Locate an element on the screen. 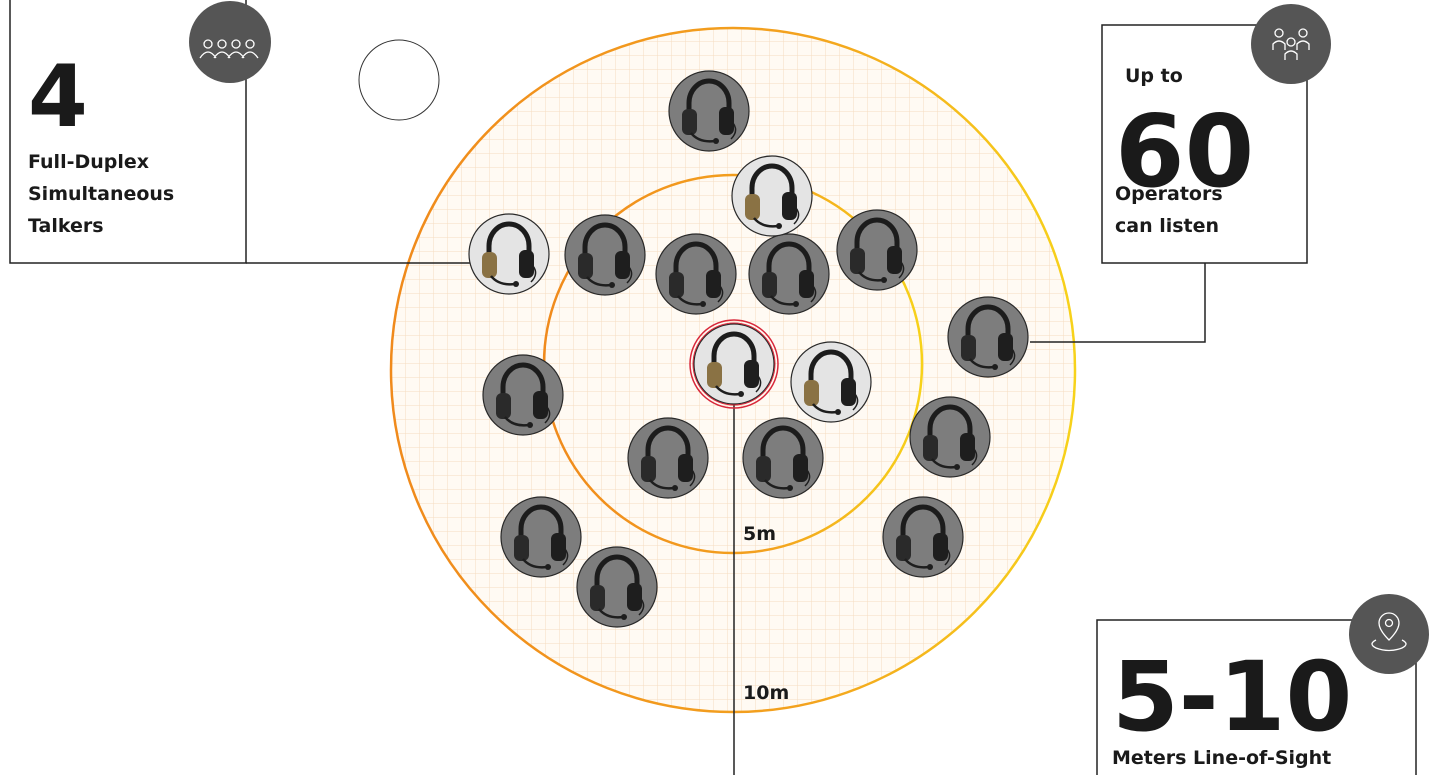 This screenshot has height=775, width=1433. range-icon is located at coordinates (1389, 634).